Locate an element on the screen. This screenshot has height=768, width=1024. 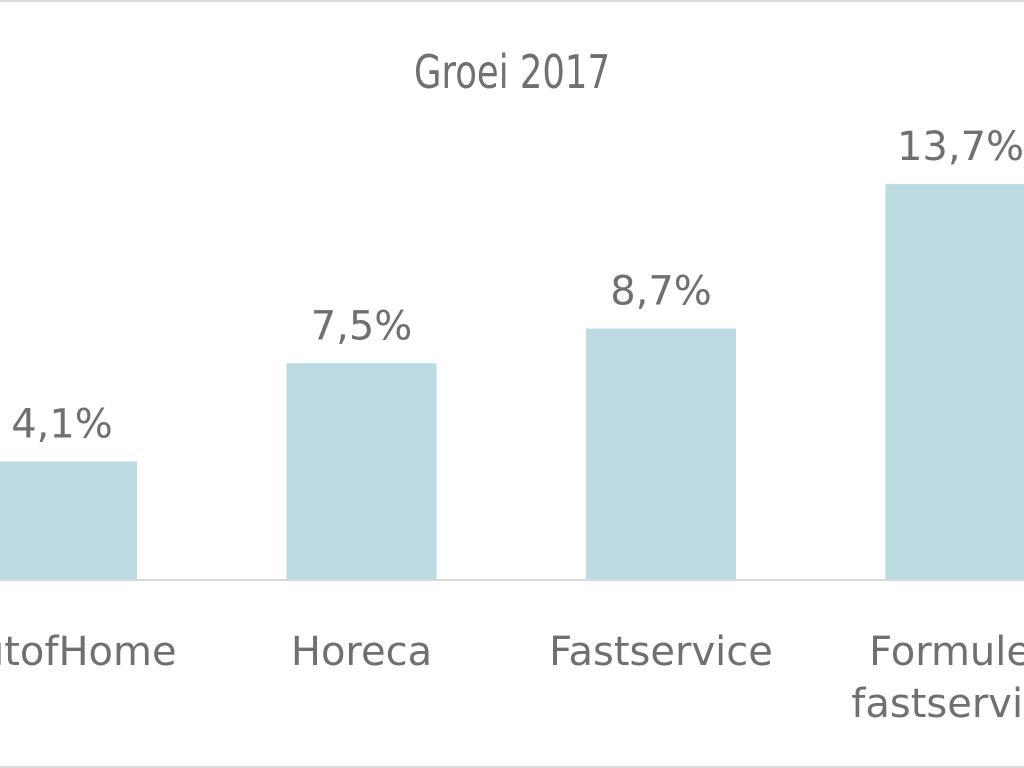
category-label-outofhome: OutofHome is located at coordinates (88, 652).